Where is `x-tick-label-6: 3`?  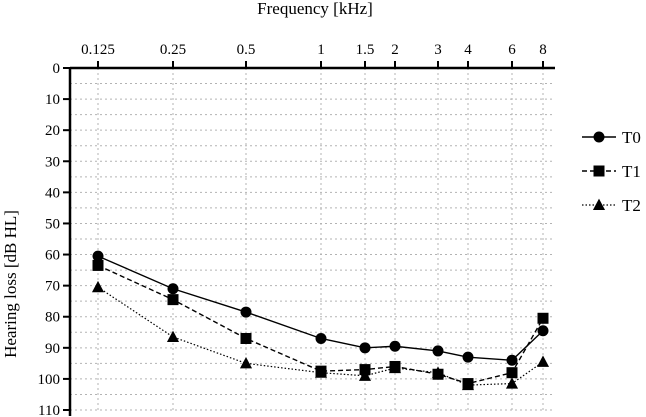 x-tick-label-6: 3 is located at coordinates (438, 50).